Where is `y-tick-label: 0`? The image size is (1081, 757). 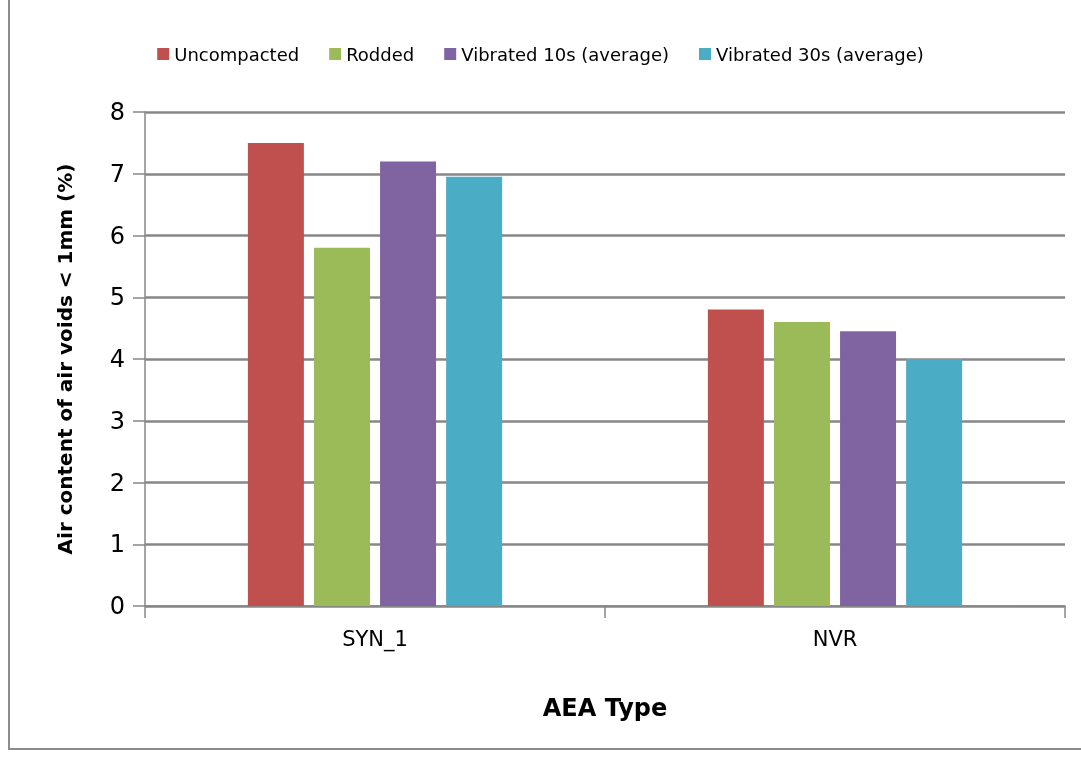
y-tick-label: 0 is located at coordinates (117, 606).